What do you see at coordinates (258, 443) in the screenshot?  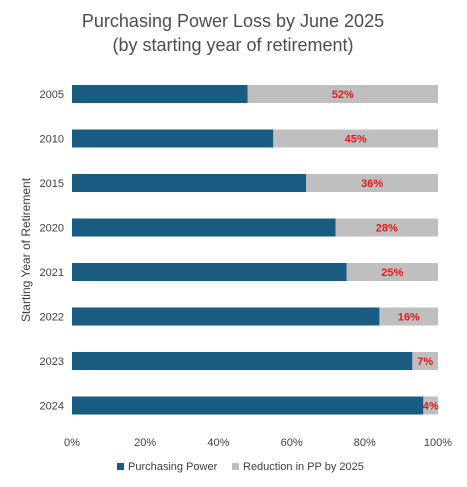 I see `x-axis-ticks: 0% 20% 40% 60% 80% 100%` at bounding box center [258, 443].